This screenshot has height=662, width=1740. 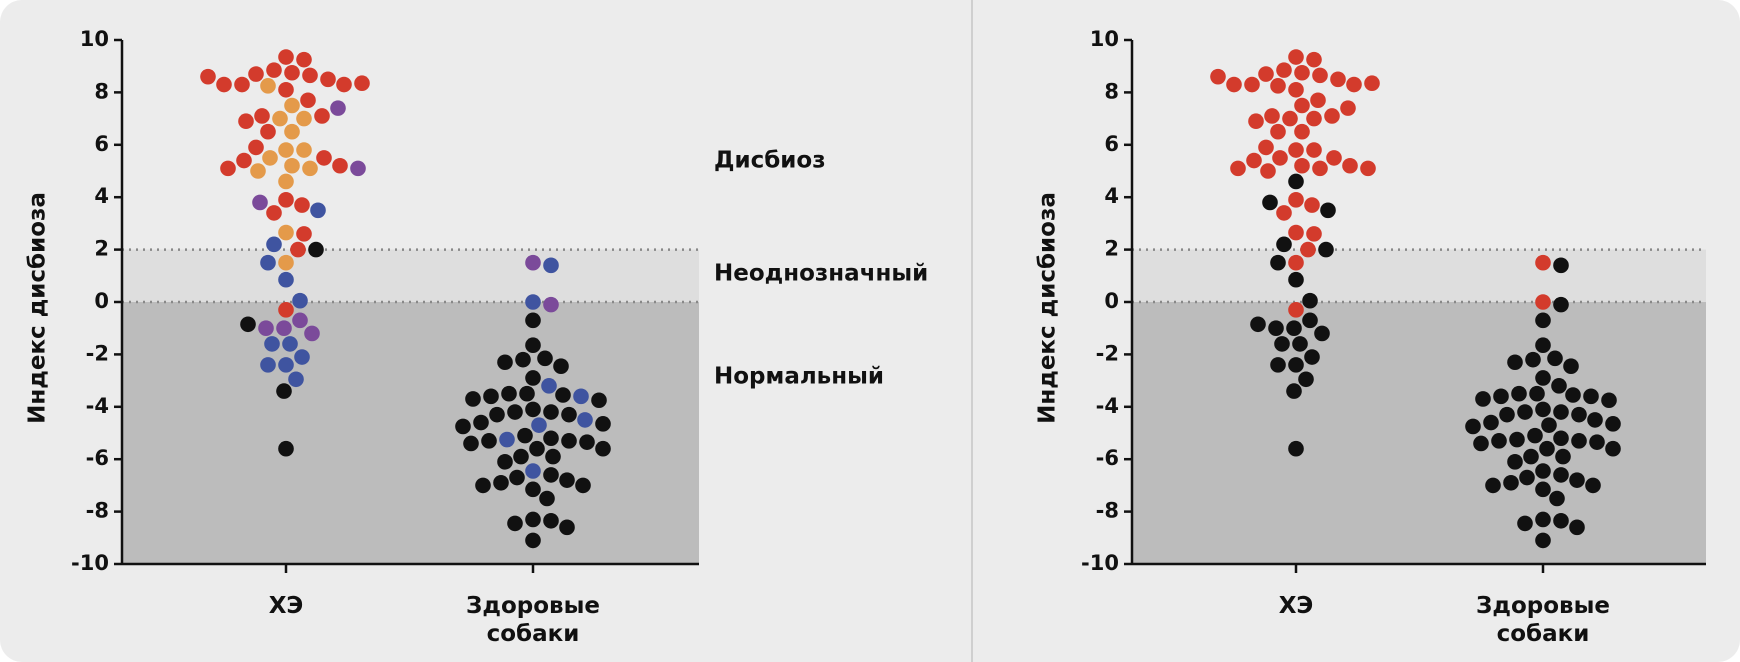 What do you see at coordinates (1111, 301) in the screenshot?
I see `y-tick-label: 0` at bounding box center [1111, 301].